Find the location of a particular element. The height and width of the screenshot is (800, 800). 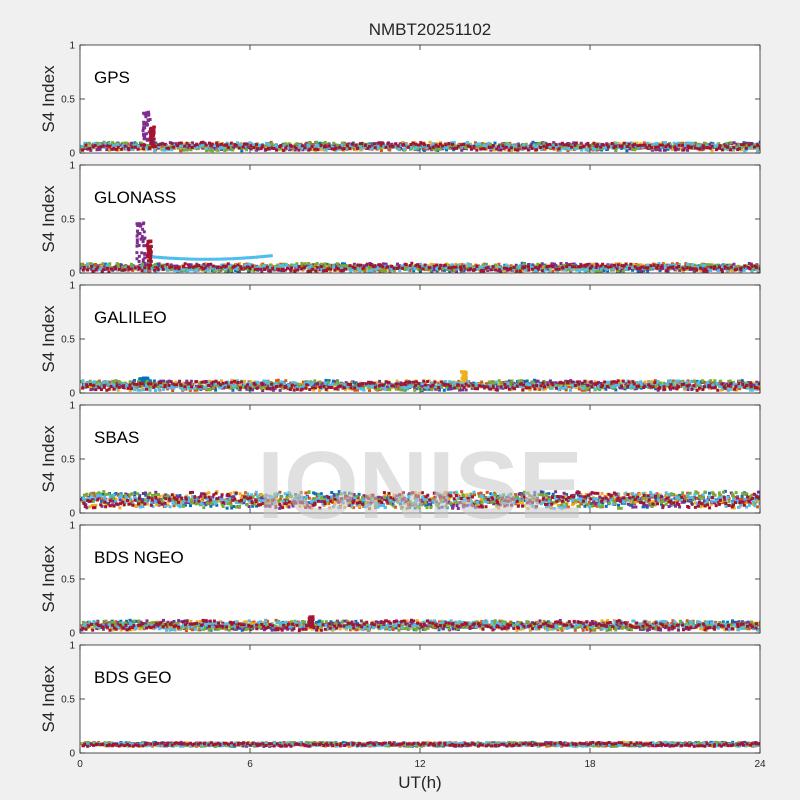

panel-gps: 0 0.5 1 S4 Index GPS is located at coordinates (400, 100).